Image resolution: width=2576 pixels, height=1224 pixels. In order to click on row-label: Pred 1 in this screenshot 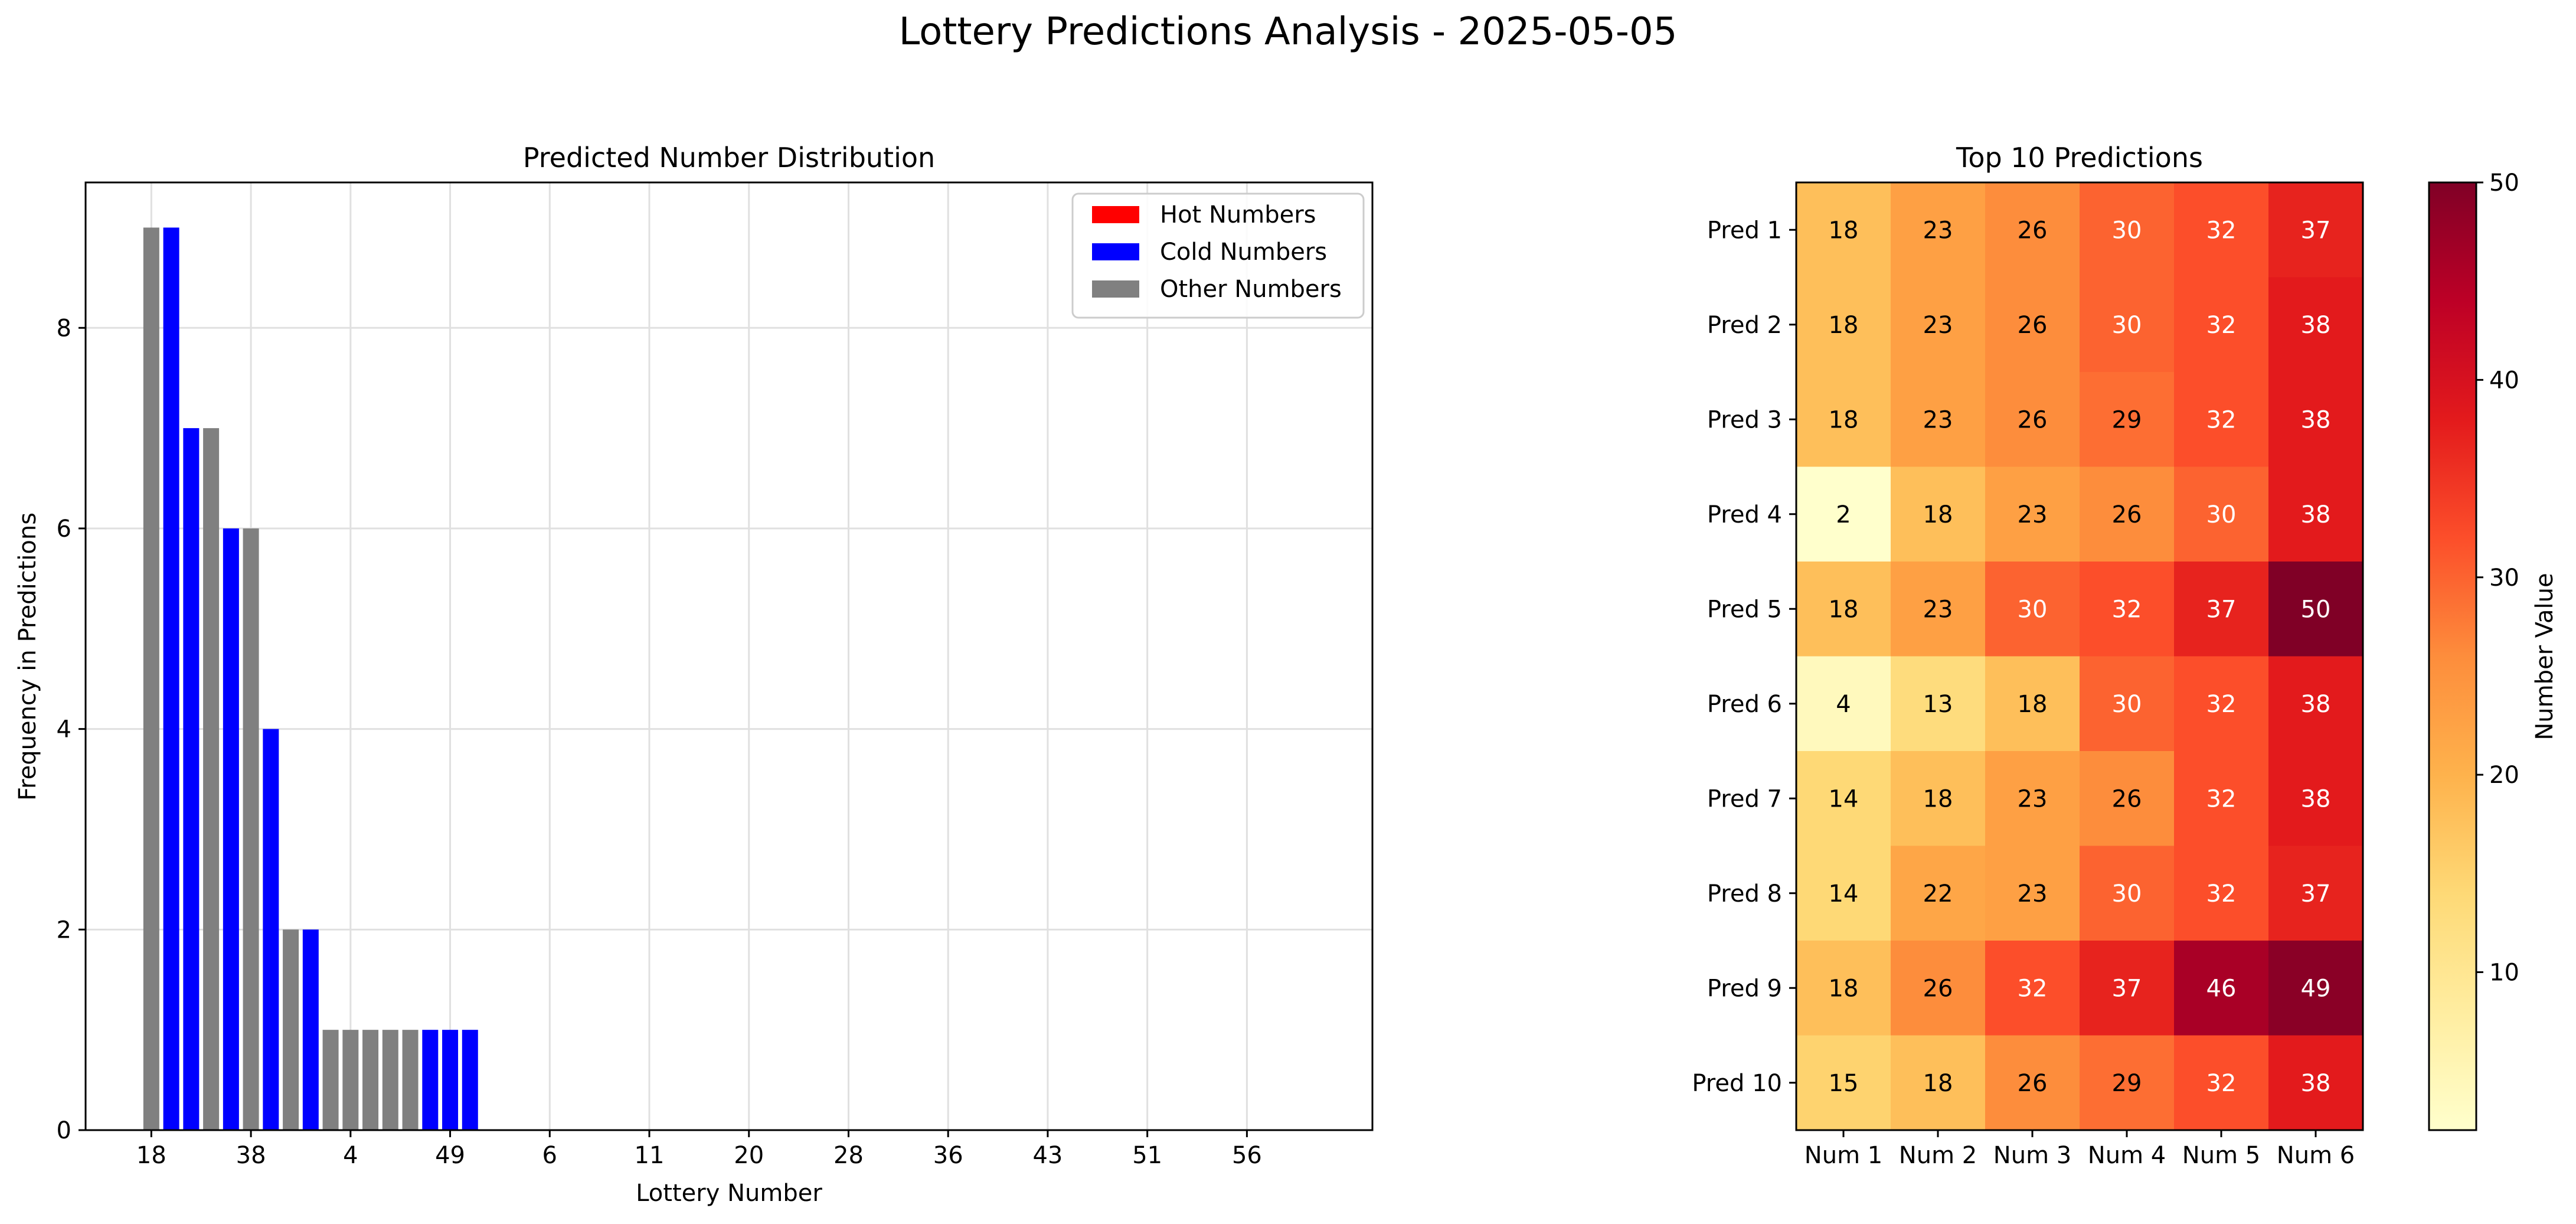, I will do `click(1744, 230)`.